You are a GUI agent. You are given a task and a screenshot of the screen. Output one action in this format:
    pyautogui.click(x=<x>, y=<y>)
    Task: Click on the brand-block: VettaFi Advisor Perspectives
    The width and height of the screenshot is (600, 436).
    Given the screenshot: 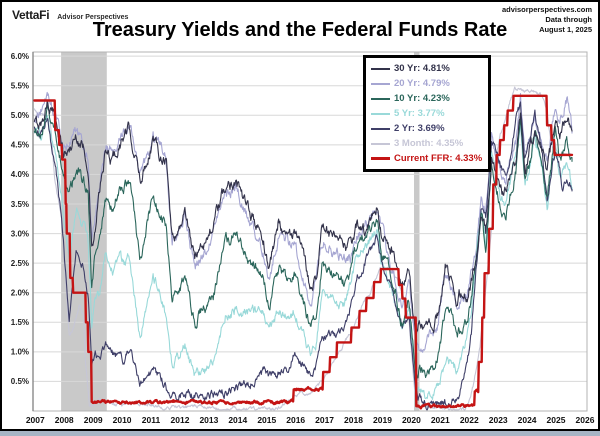 What is the action you would take?
    pyautogui.click(x=70, y=15)
    